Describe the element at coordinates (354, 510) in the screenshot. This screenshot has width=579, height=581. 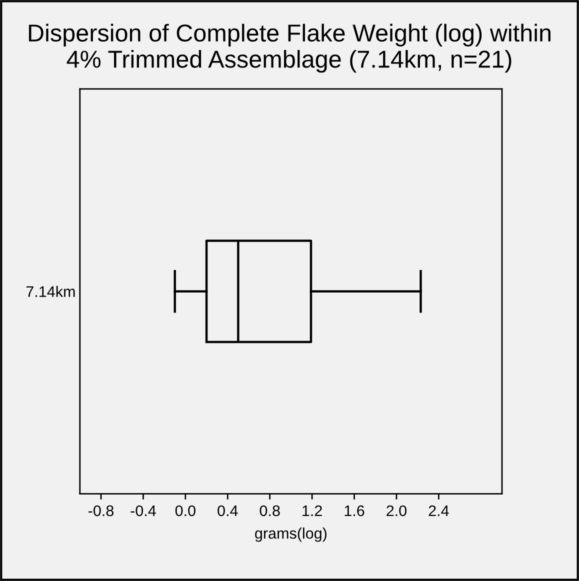
I see `x-tick-label: 1.6` at that location.